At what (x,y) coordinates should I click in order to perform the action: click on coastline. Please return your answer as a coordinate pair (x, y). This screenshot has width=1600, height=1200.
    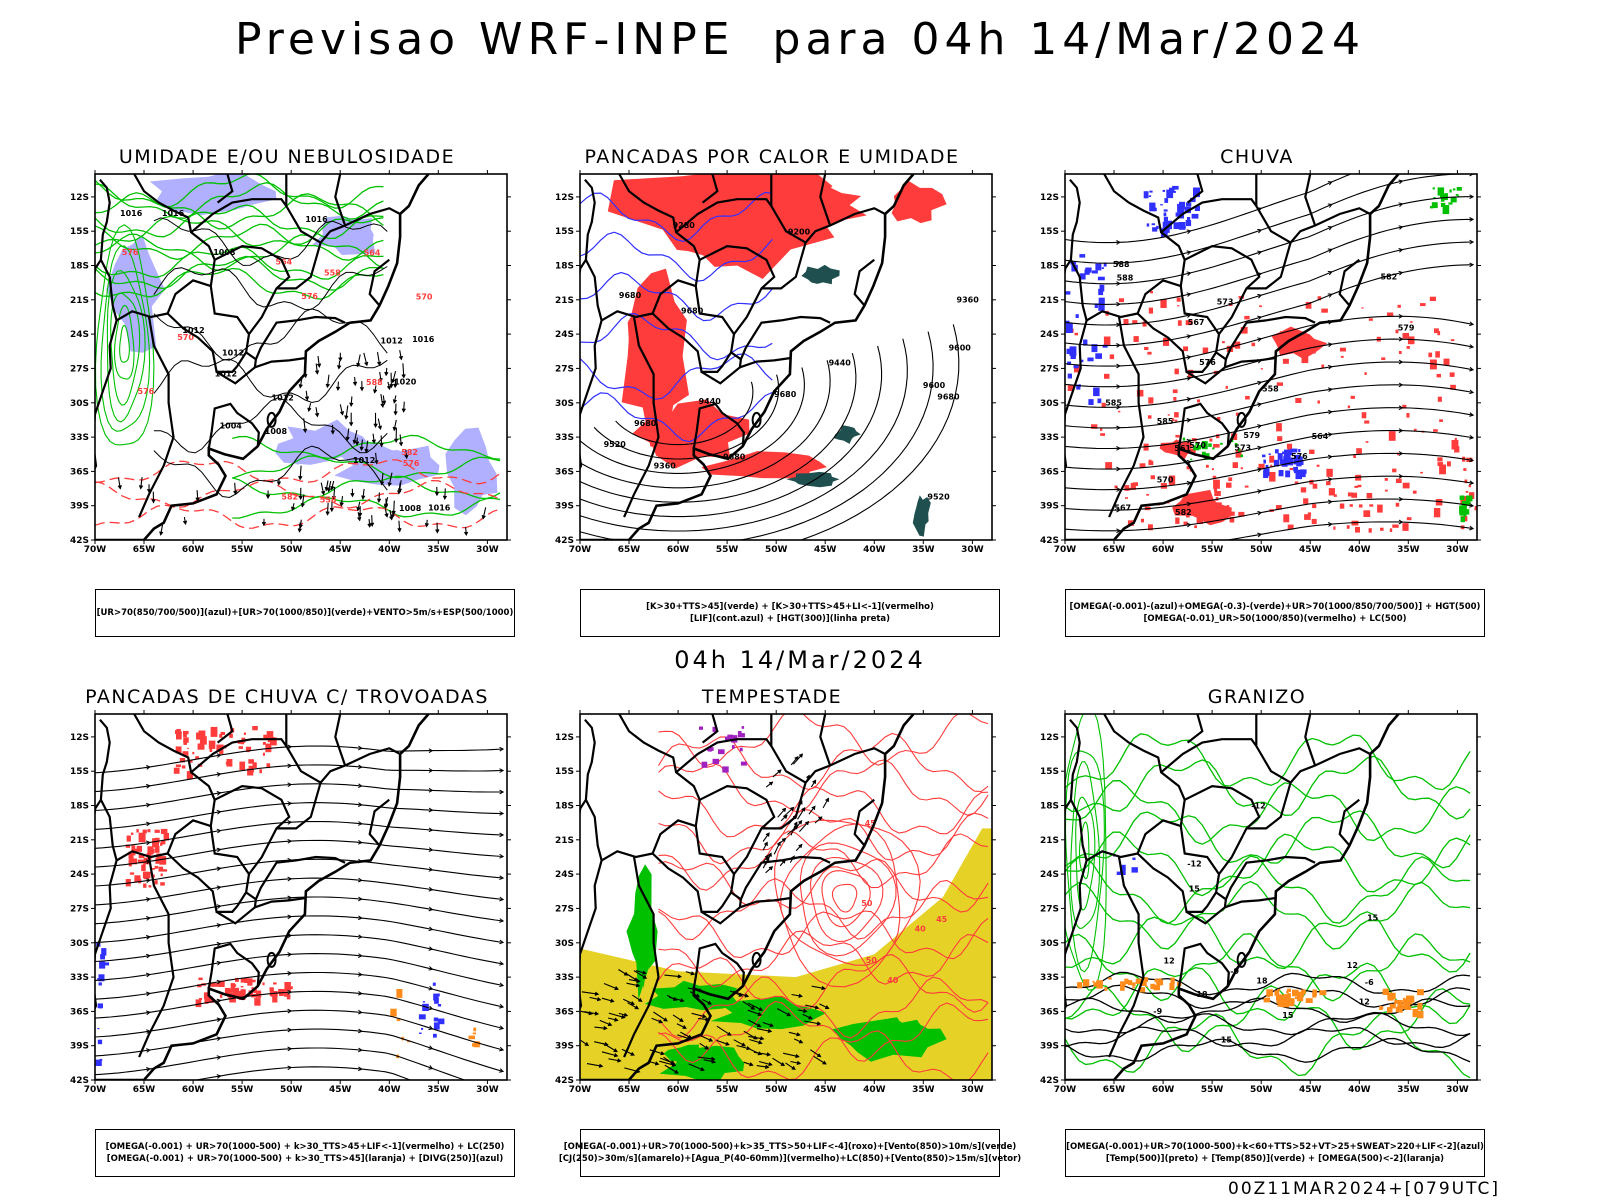
    Looking at the image, I should click on (747, 897).